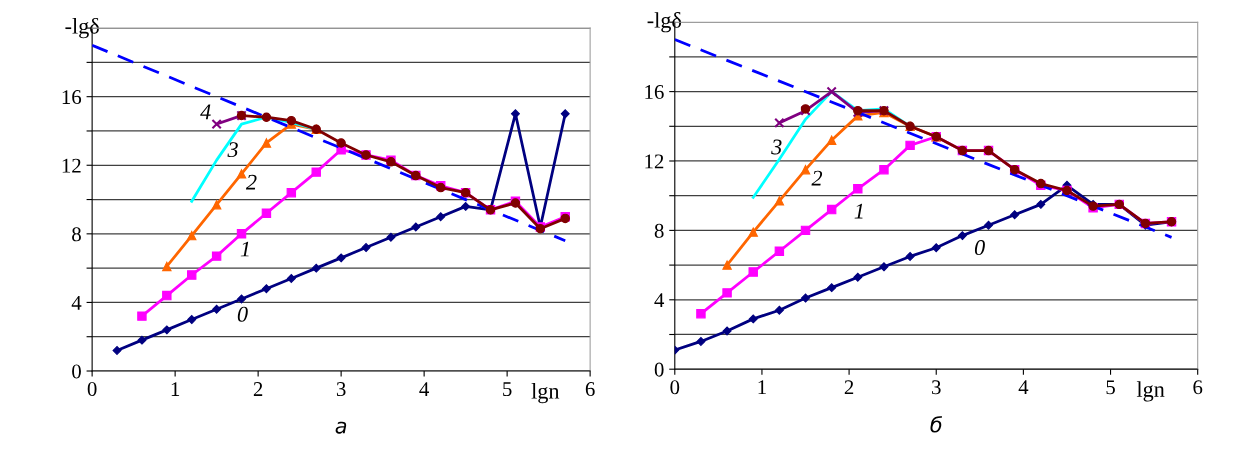 Image resolution: width=1245 pixels, height=453 pixels. I want to click on text: б, so click(936, 424).